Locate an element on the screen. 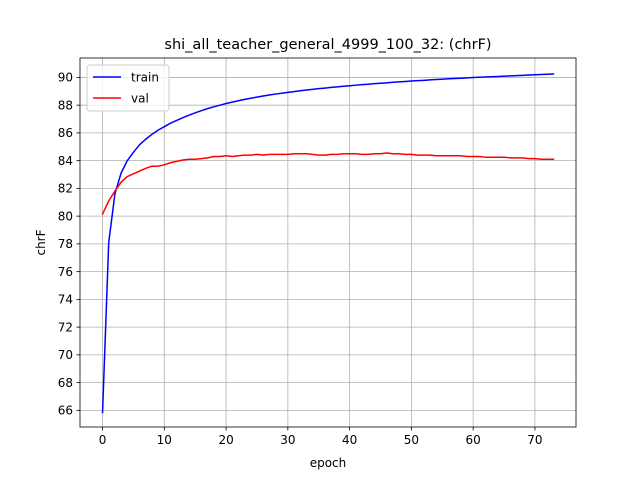  y-tick-label: 74 is located at coordinates (65, 300).